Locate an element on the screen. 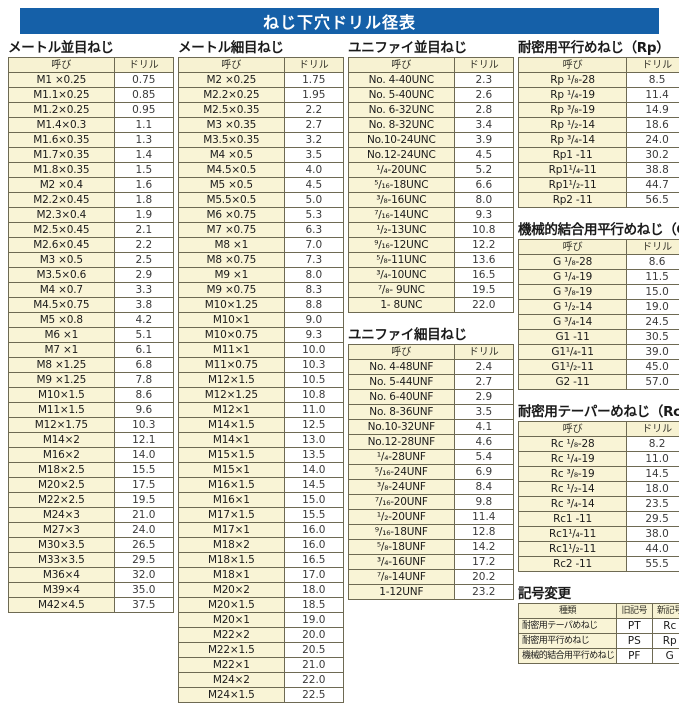 This screenshot has width=679, height=703. cell-drill-diameter: 24.0 is located at coordinates (143, 530).